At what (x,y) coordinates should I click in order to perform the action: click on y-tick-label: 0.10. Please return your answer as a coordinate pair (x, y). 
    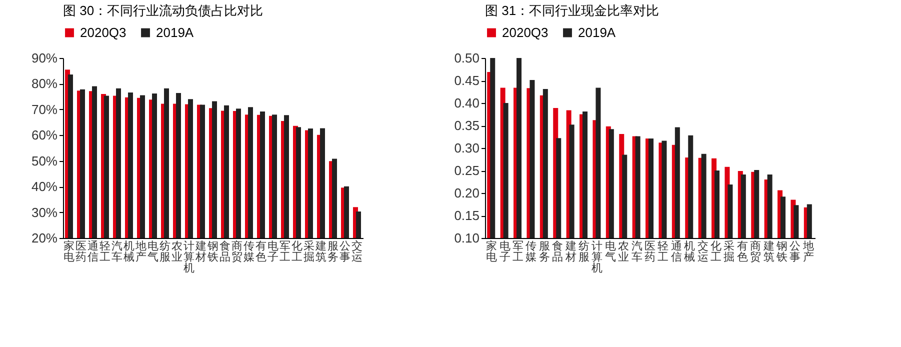
    Looking at the image, I should click on (467, 238).